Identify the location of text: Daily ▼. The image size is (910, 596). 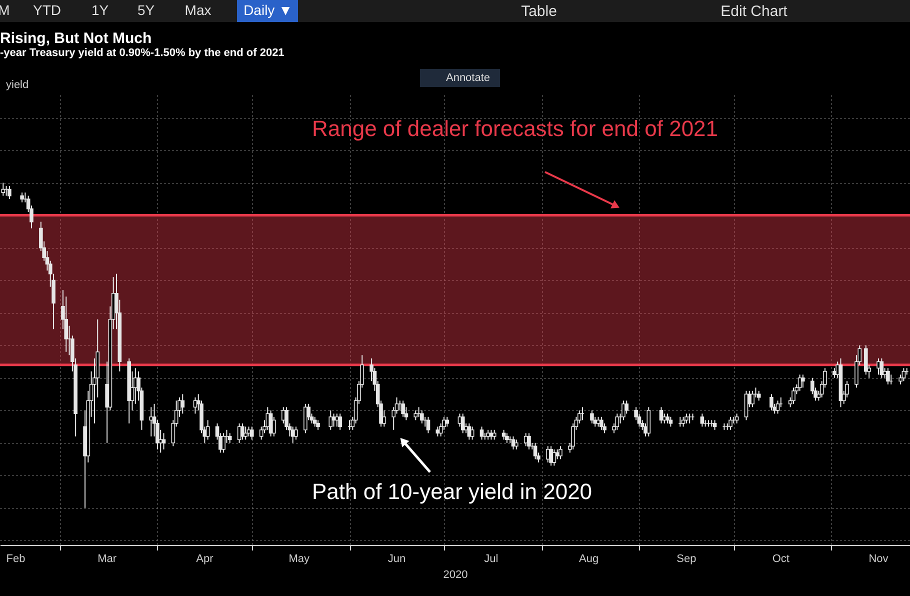
(268, 10).